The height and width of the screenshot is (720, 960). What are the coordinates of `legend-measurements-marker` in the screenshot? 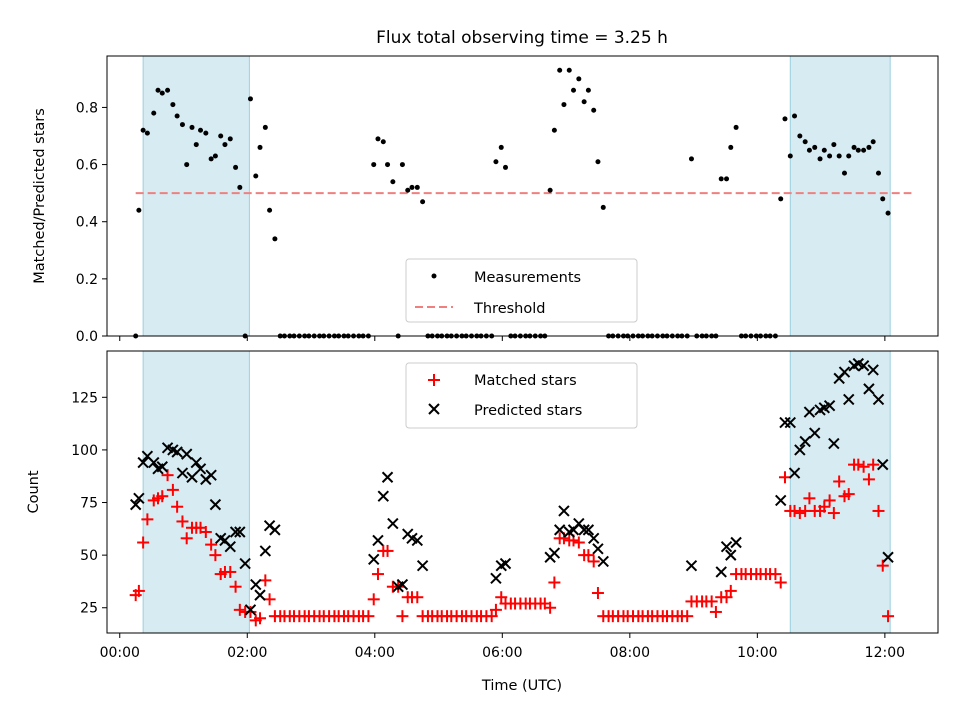 It's located at (434, 276).